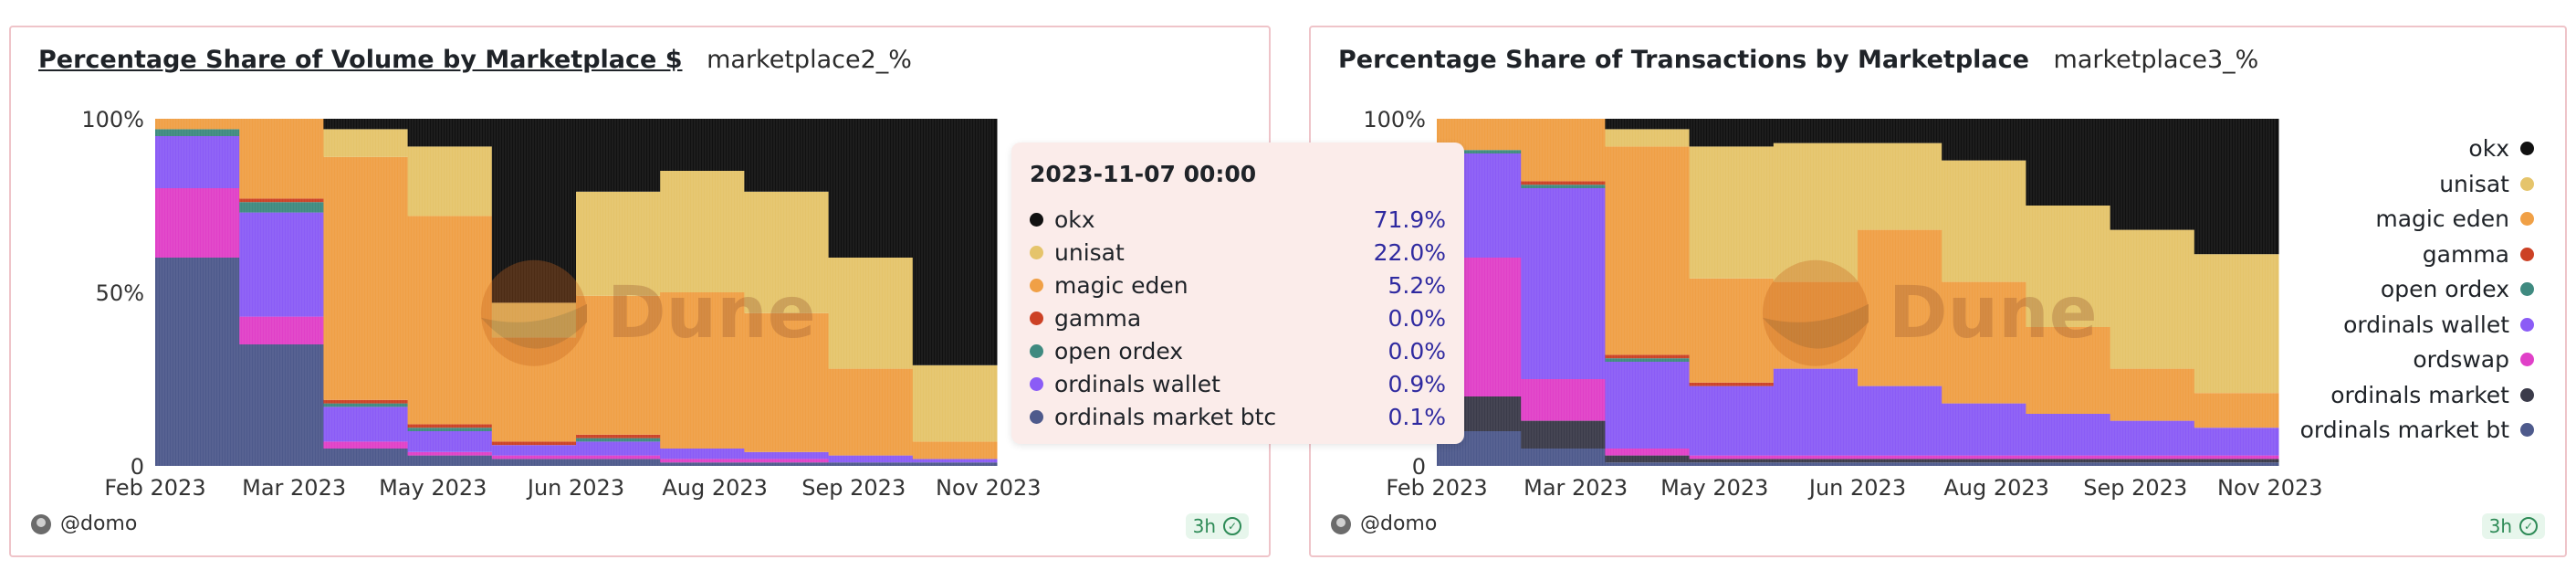 Image resolution: width=2576 pixels, height=581 pixels. I want to click on legend-item: unisat, so click(2486, 184).